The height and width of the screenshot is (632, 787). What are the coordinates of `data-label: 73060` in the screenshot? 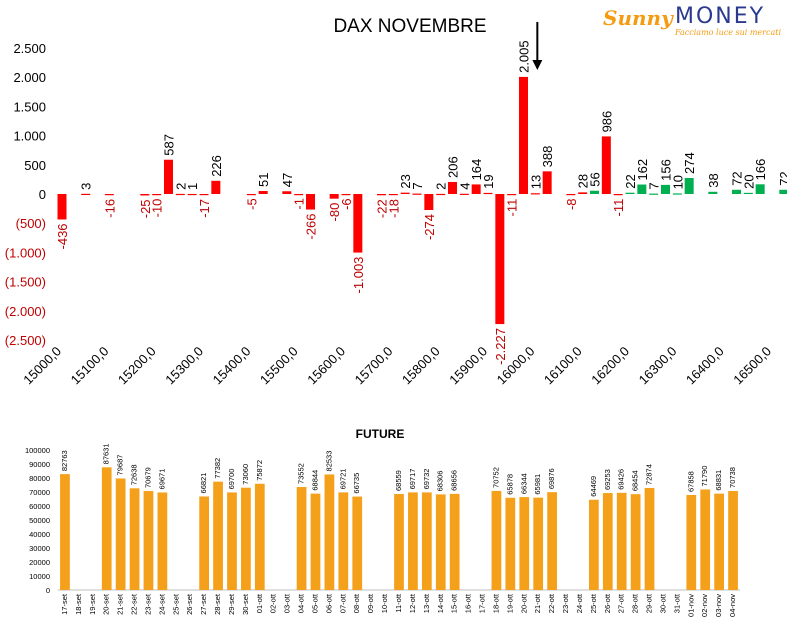 It's located at (245, 474).